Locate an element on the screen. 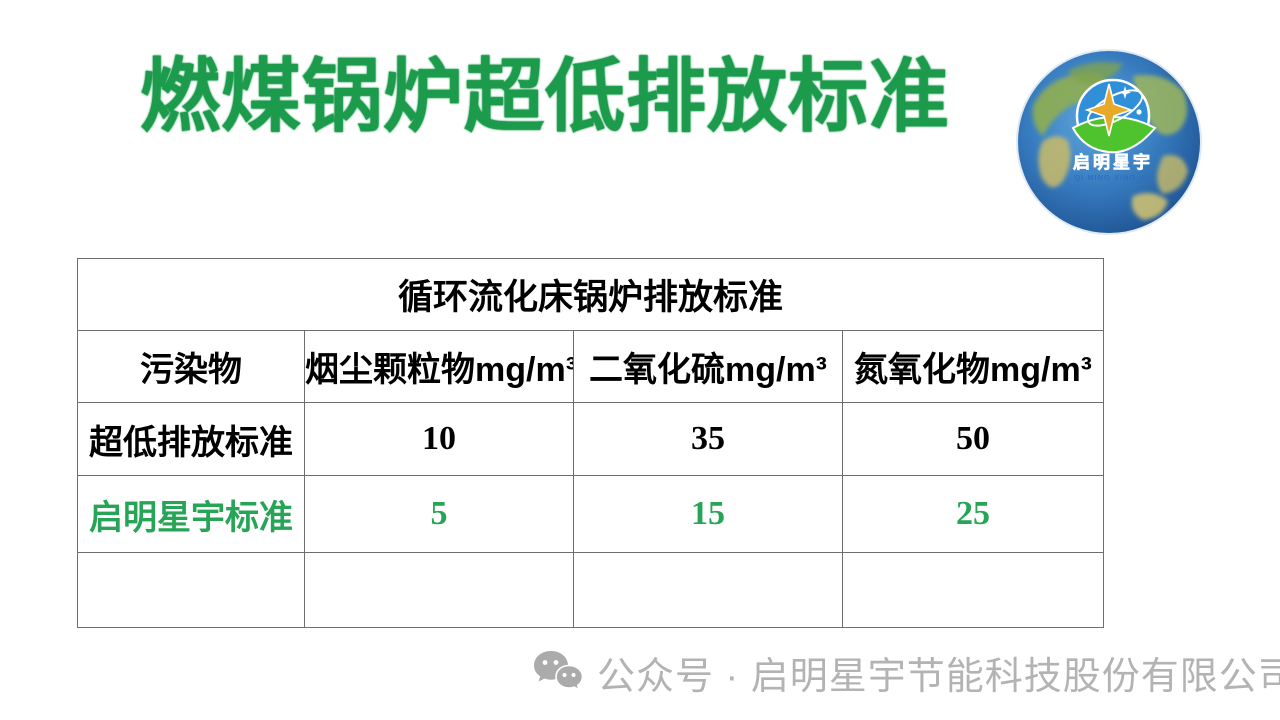 The height and width of the screenshot is (720, 1280). logo-cn-text: 启明星宇 is located at coordinates (1113, 162).